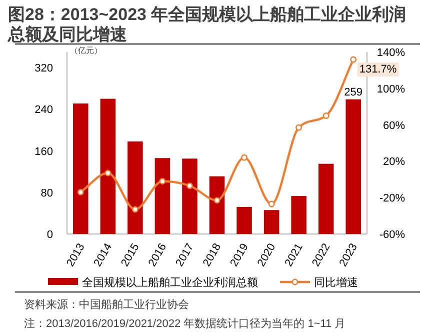 The image size is (428, 336). I want to click on data-label: 131.7%, so click(378, 70).